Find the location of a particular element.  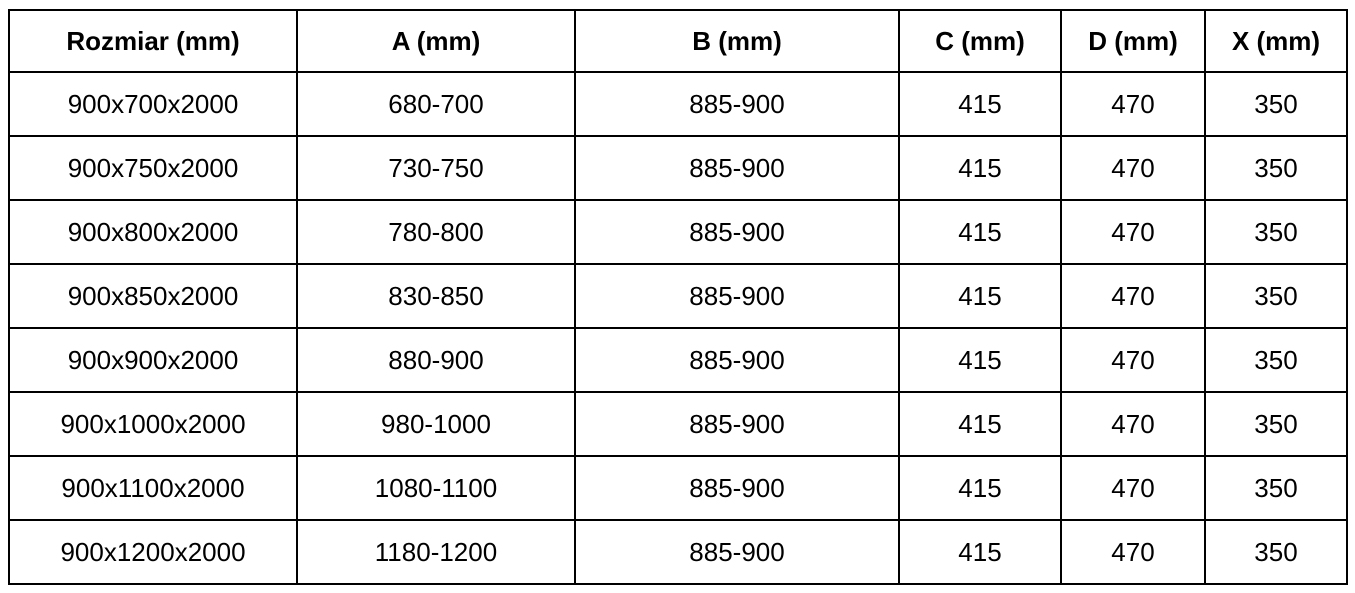

table-cell: 830-850 is located at coordinates (436, 296).